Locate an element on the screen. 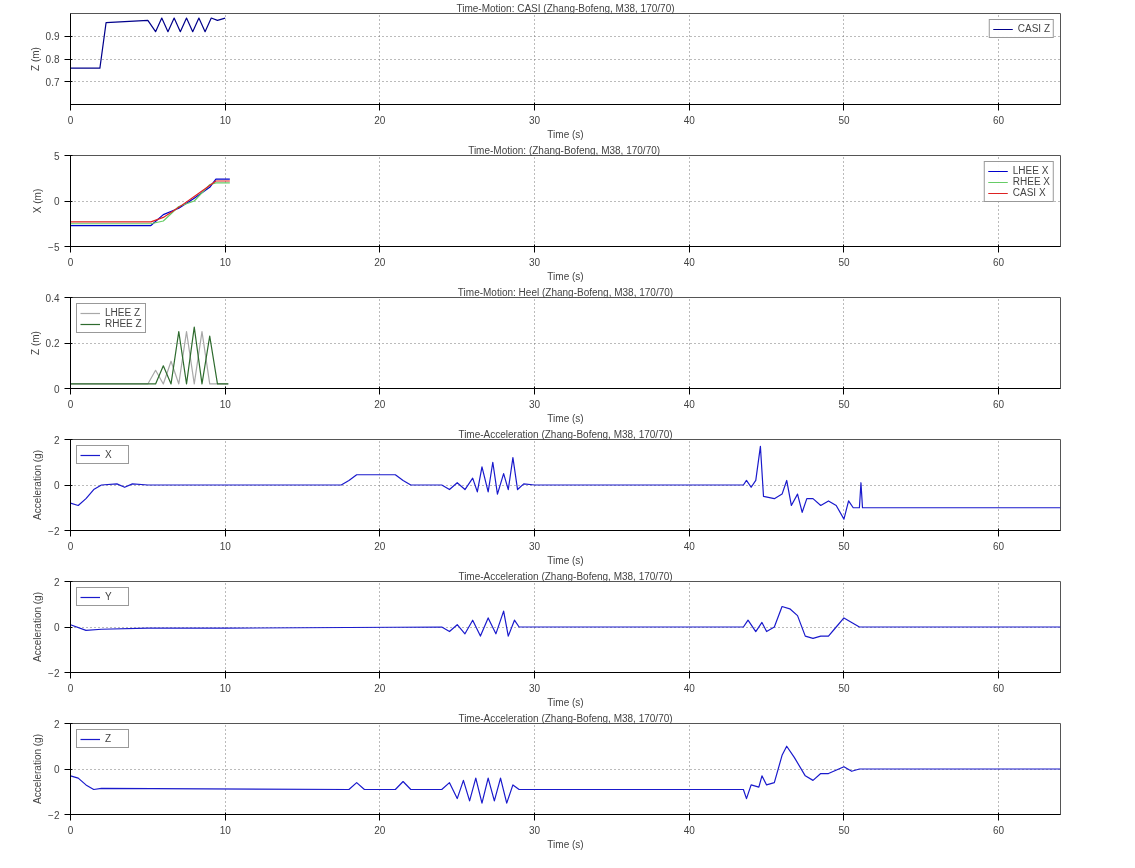  y-tick-label: 0.9 is located at coordinates (52, 37).